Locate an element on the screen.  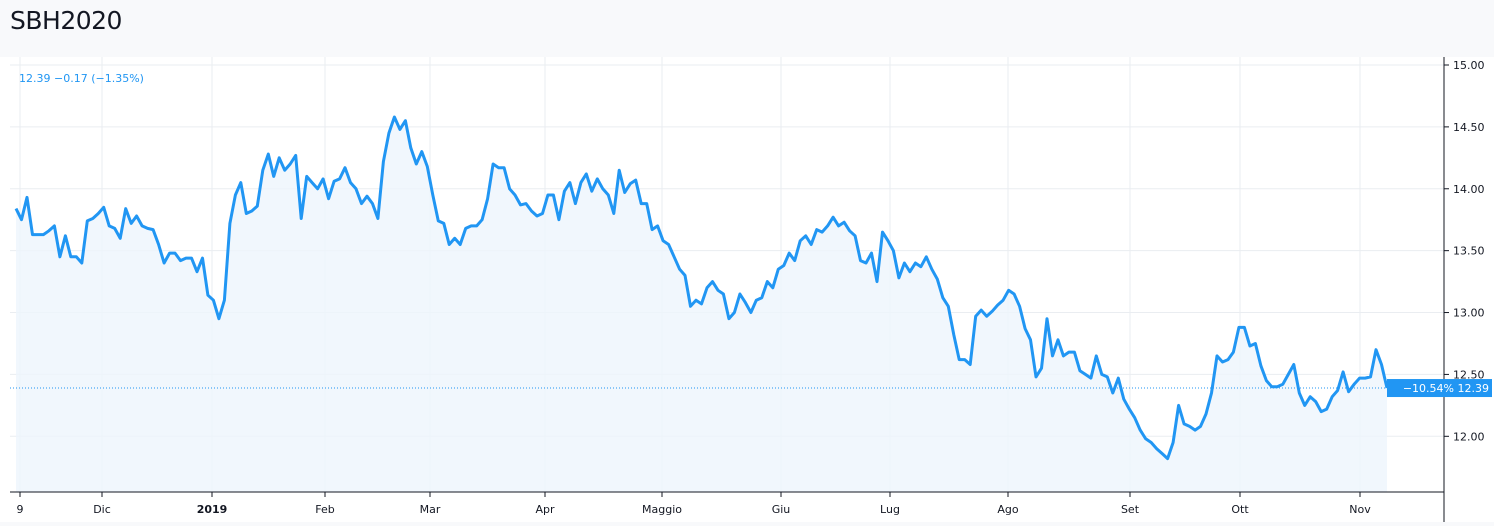
price-axis: 12.00 12.50 13.00 13.50 14.00 14.50 15.00 is located at coordinates (1464, 251).